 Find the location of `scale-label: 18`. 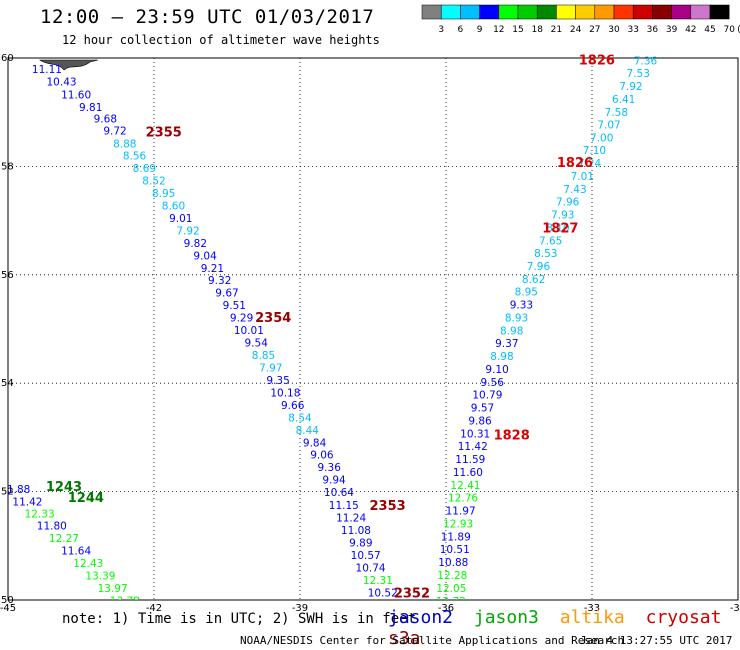

scale-label: 18 is located at coordinates (537, 30).